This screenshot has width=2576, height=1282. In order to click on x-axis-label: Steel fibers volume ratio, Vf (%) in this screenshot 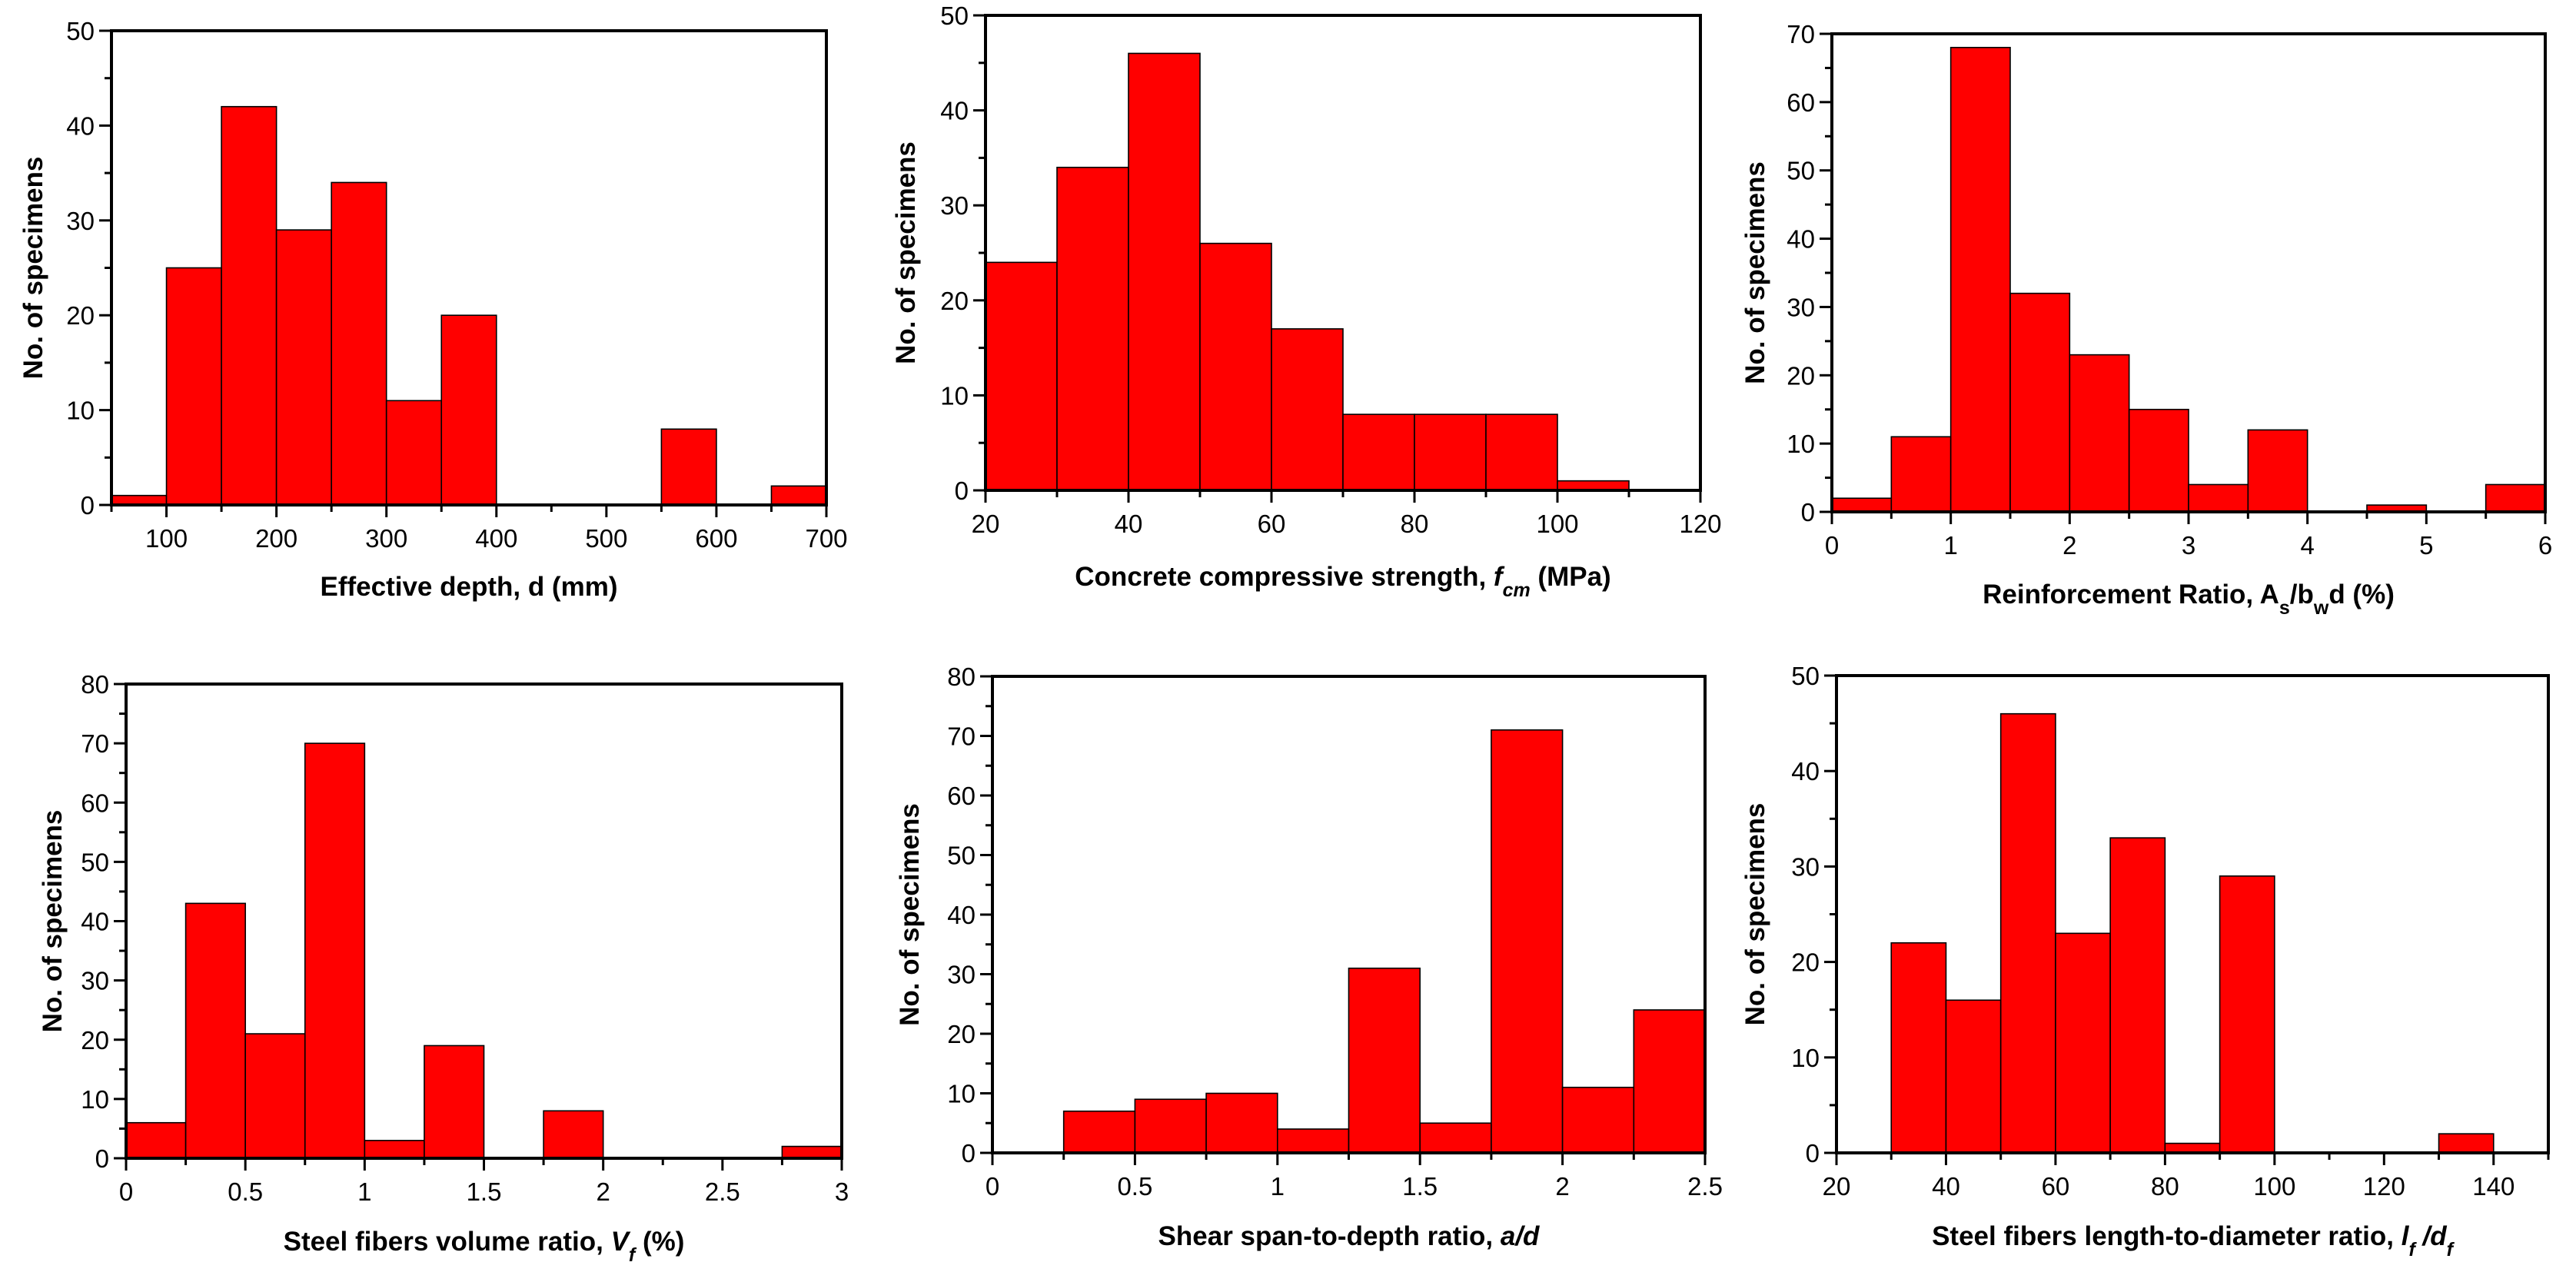, I will do `click(484, 1246)`.